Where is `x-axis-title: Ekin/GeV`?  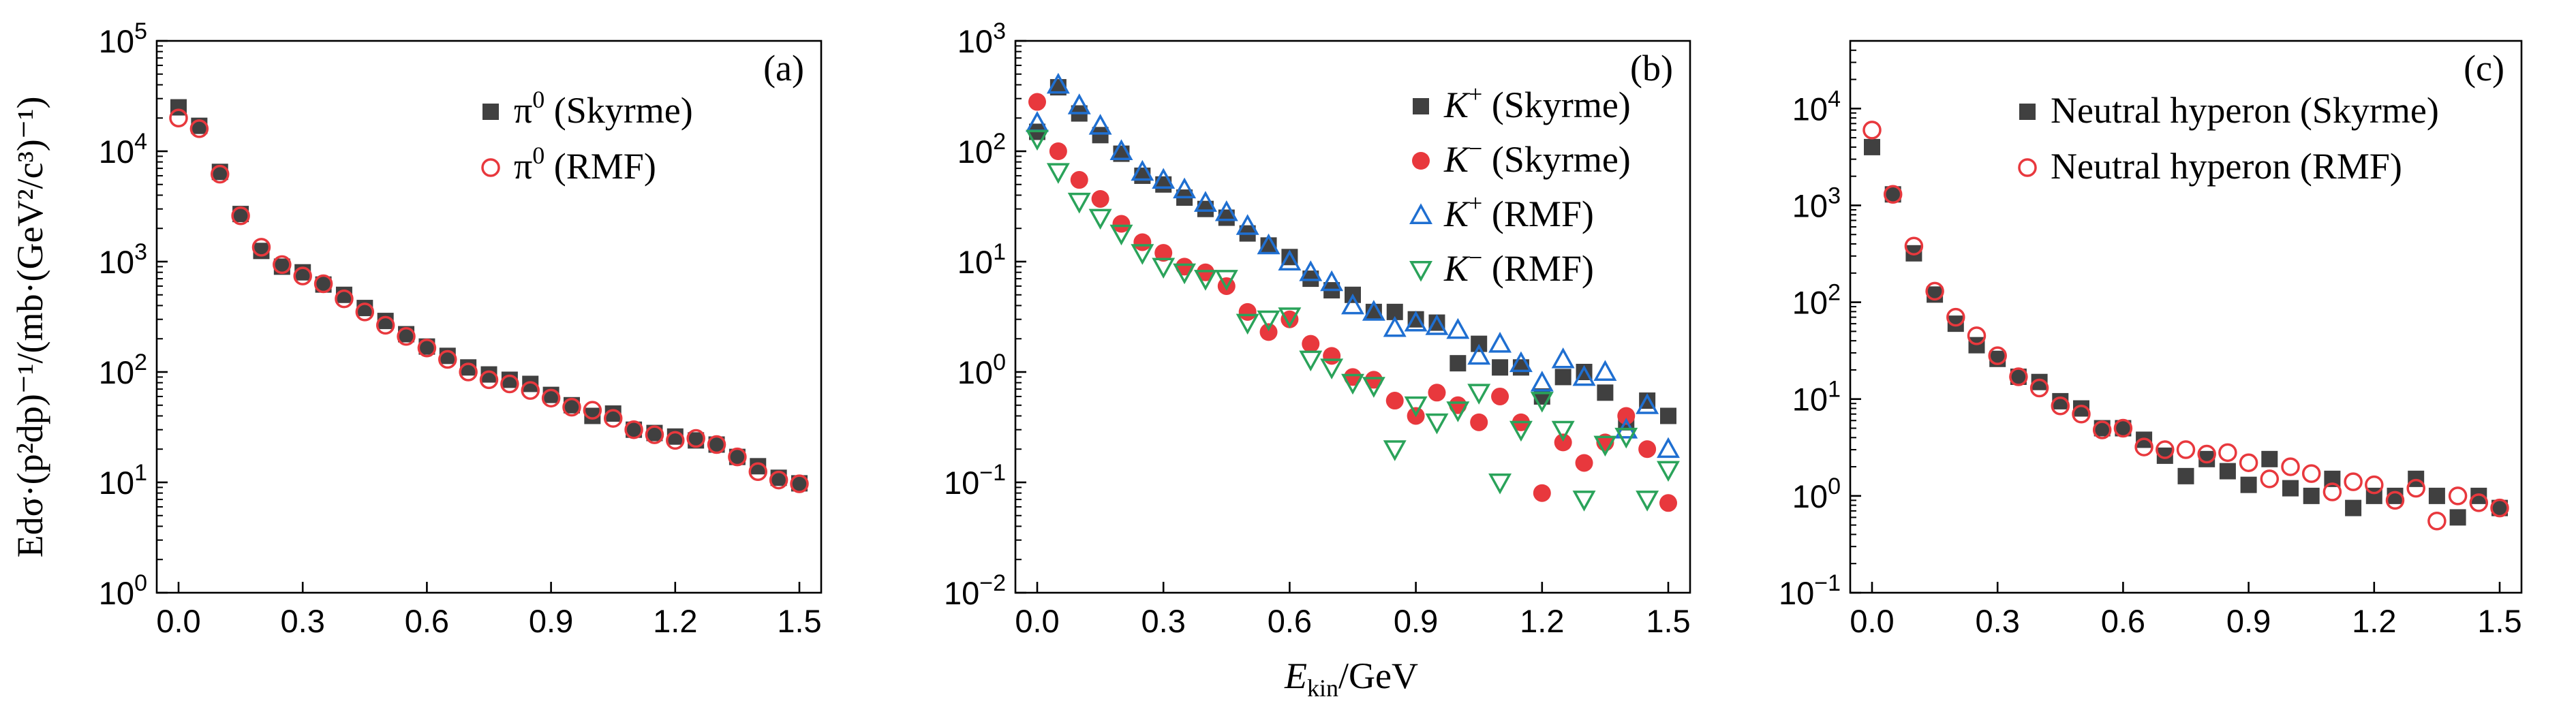 x-axis-title: Ekin/GeV is located at coordinates (1351, 678).